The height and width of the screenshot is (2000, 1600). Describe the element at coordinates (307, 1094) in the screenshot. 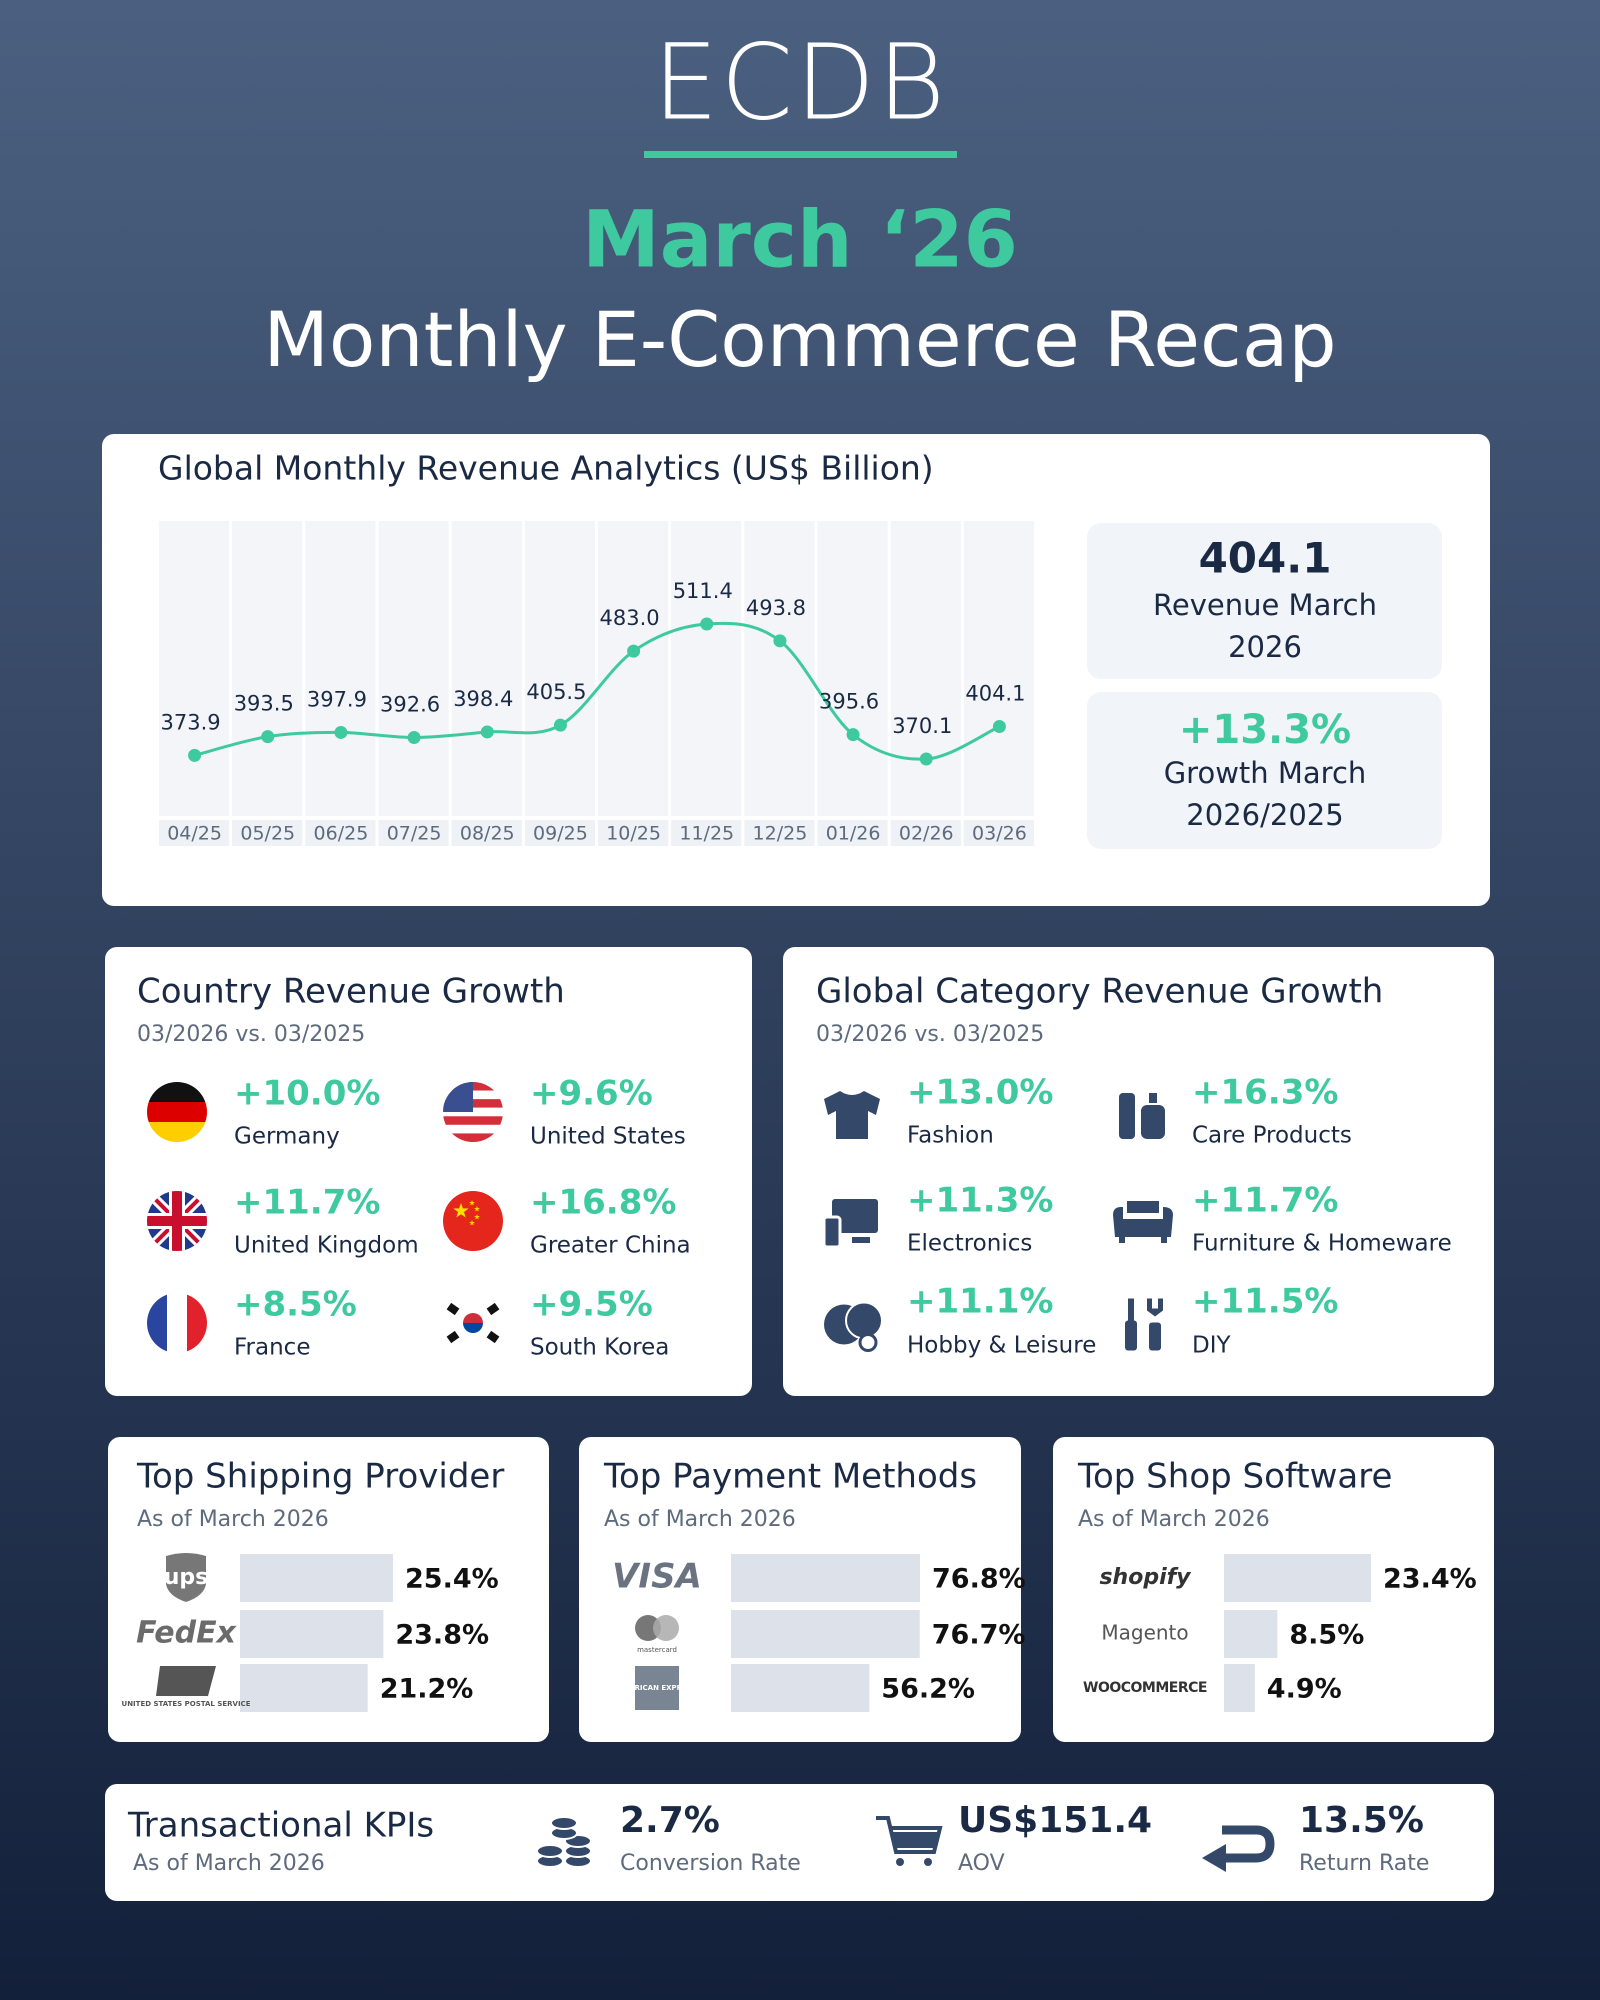

I see `growth-value: +10.0%` at that location.